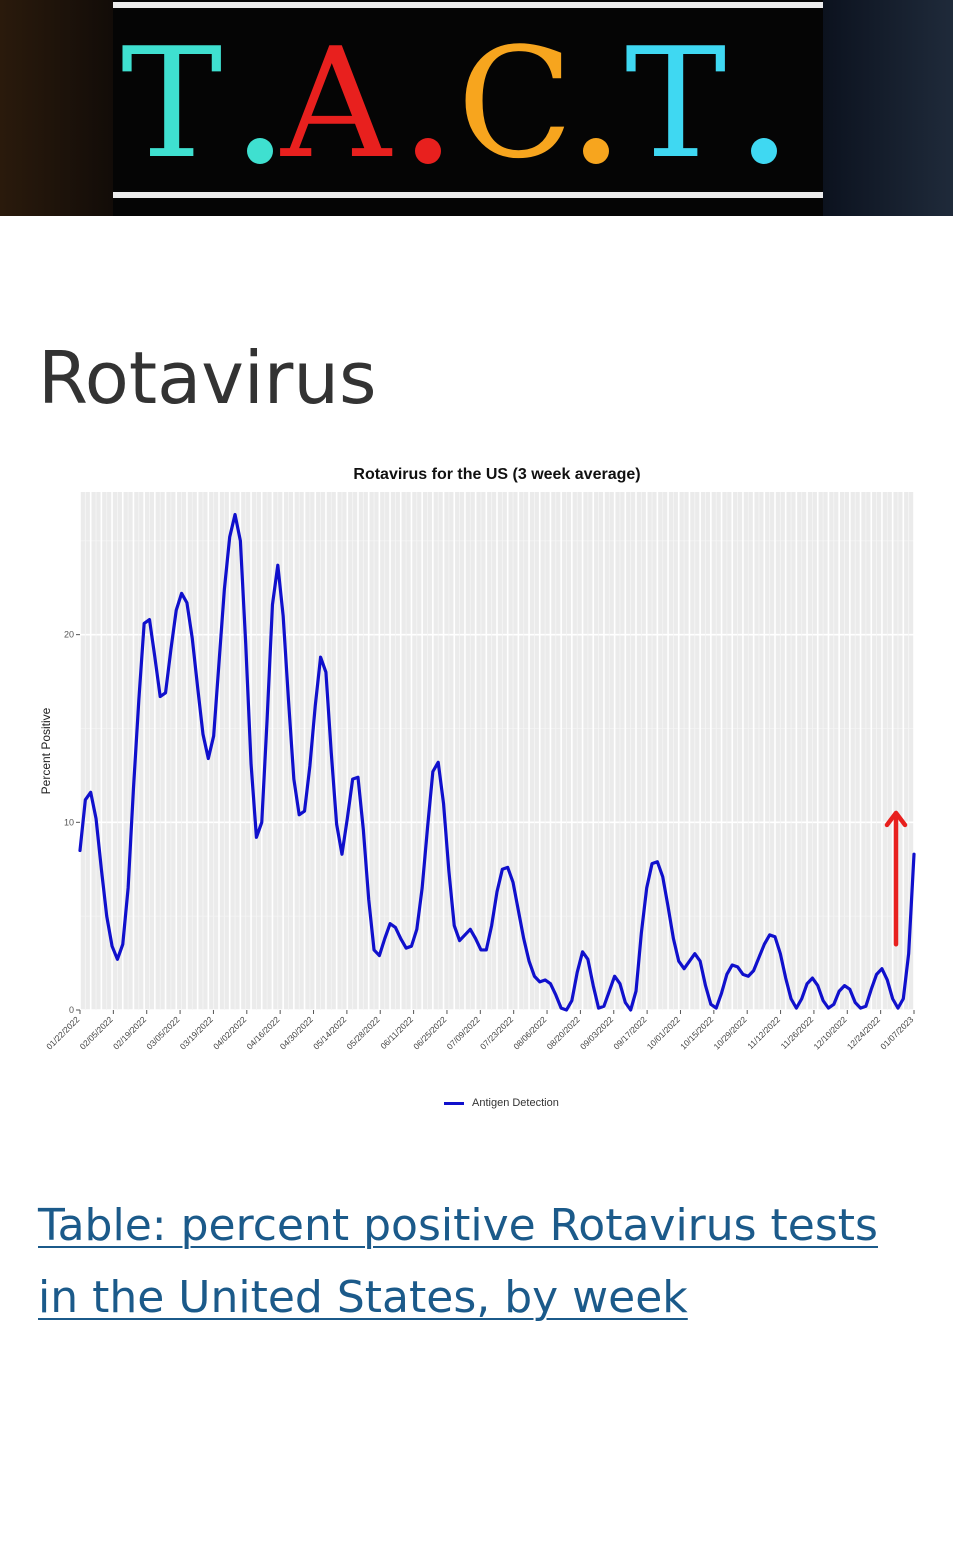  What do you see at coordinates (896, 819) in the screenshot?
I see `red-arrow-head` at bounding box center [896, 819].